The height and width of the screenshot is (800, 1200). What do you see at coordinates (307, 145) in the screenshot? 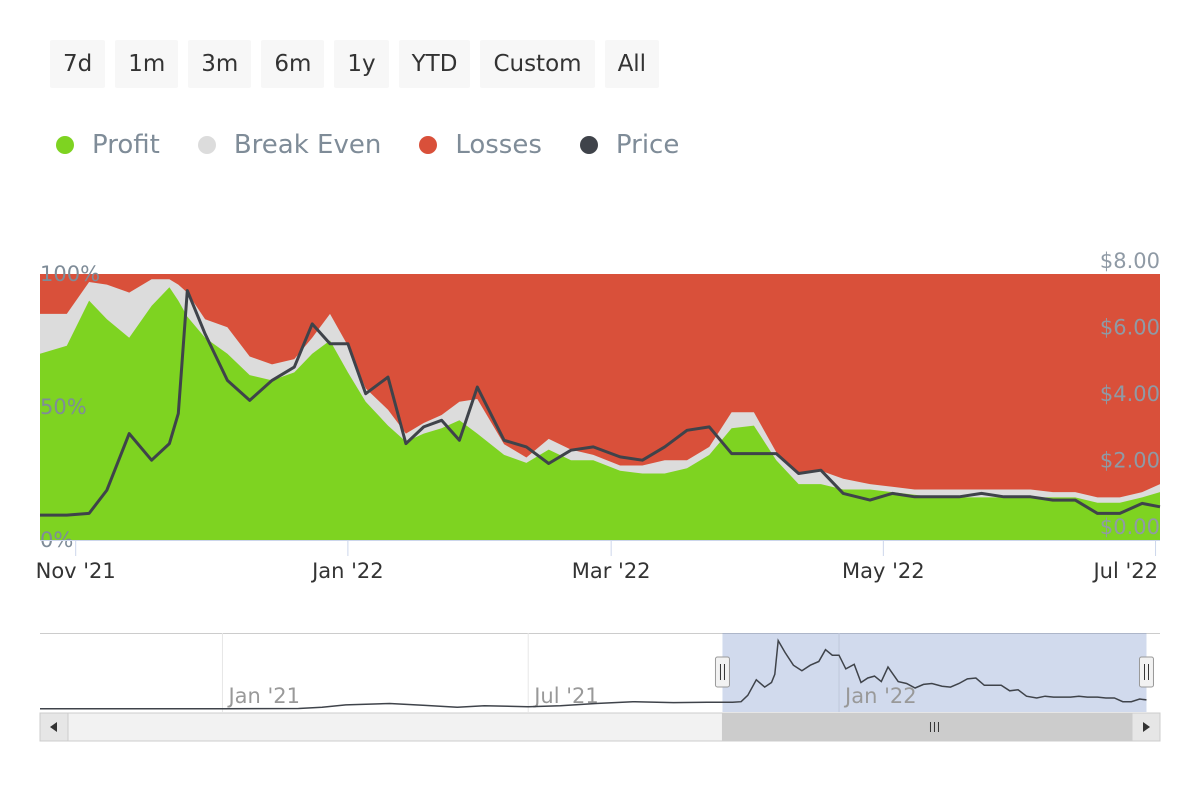
I see `legend-label: Break Even` at bounding box center [307, 145].